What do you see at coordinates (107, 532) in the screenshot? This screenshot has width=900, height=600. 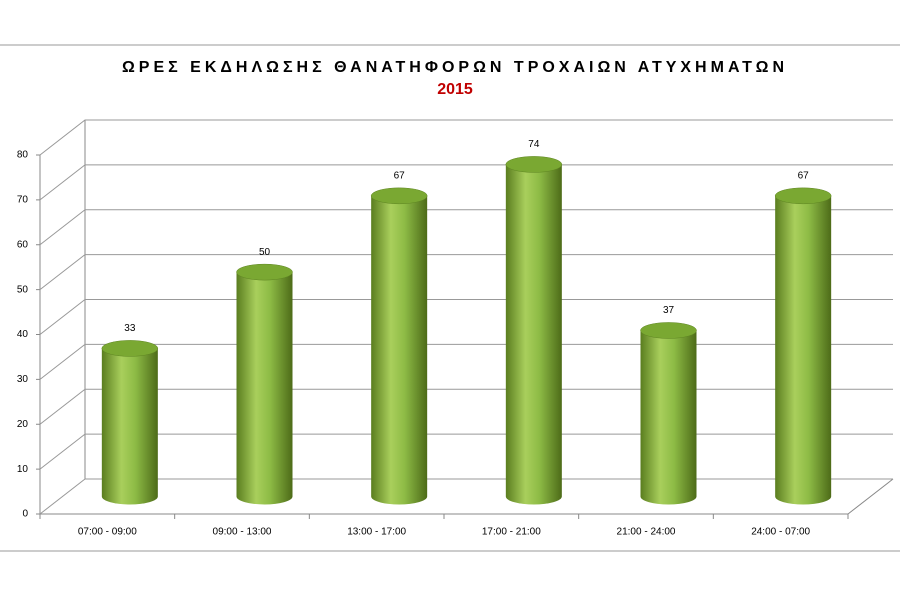 I see `x-tick-label: 07:00 - 09:00` at bounding box center [107, 532].